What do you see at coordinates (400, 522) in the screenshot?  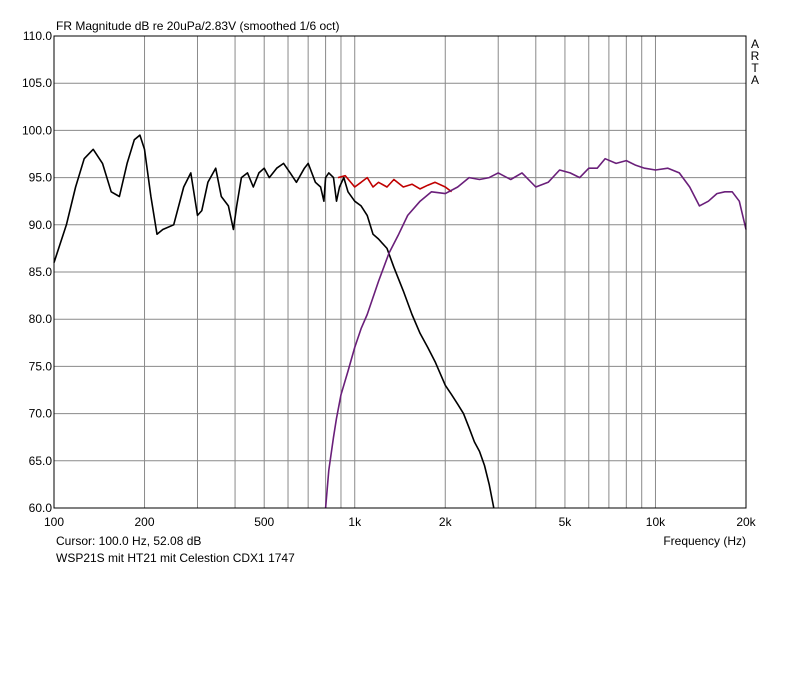 I see `x-axis-ticks: 100 200 500 1k 2k 5k 10k 20k` at bounding box center [400, 522].